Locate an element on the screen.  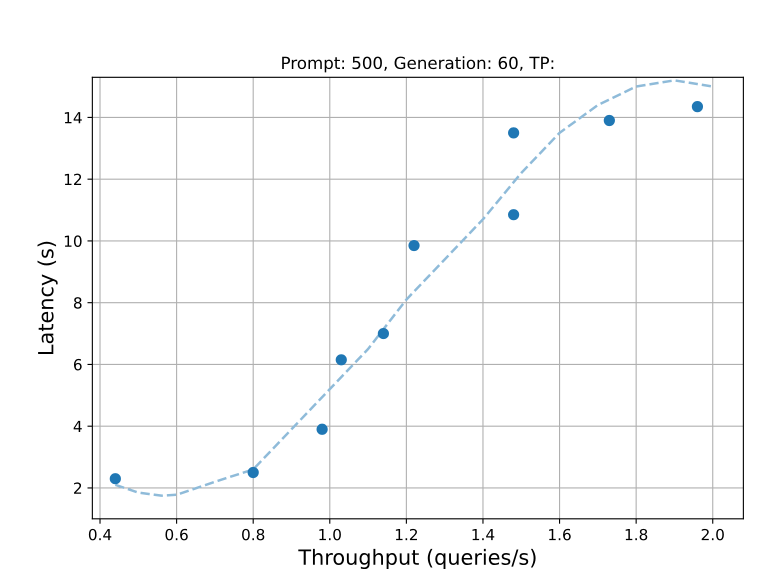
x-tick-label: 1.4 is located at coordinates (483, 534).